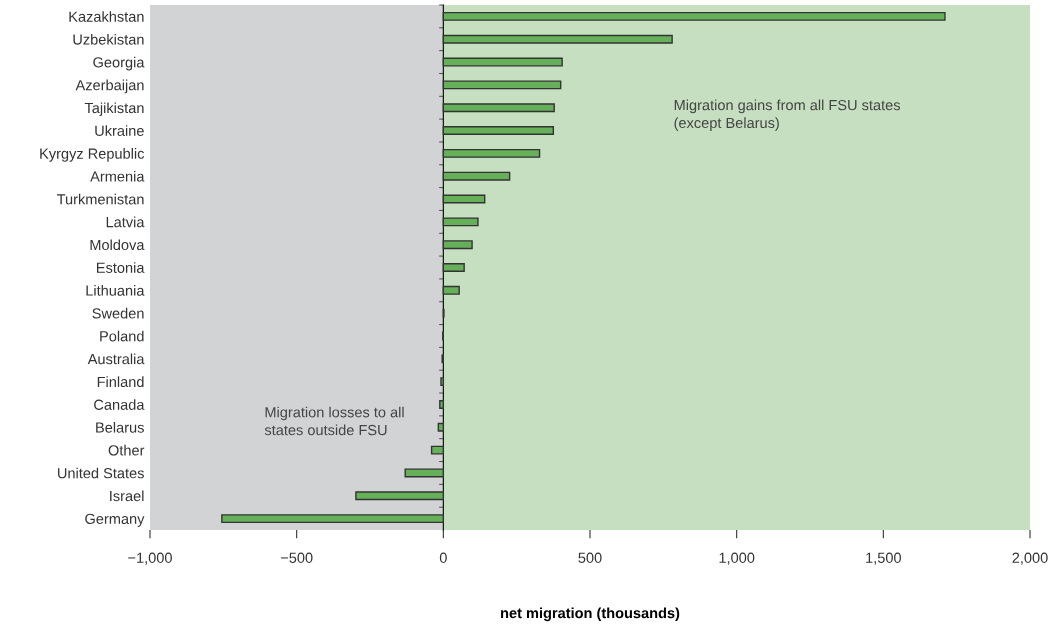 The height and width of the screenshot is (631, 1058). Describe the element at coordinates (116, 359) in the screenshot. I see `y-tick-label: Australia` at that location.